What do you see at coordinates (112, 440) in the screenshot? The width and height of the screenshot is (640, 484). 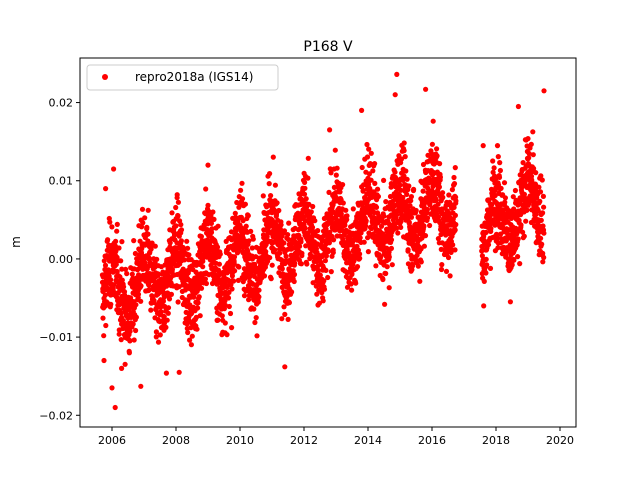 I see `x-tick-label: 2006` at bounding box center [112, 440].